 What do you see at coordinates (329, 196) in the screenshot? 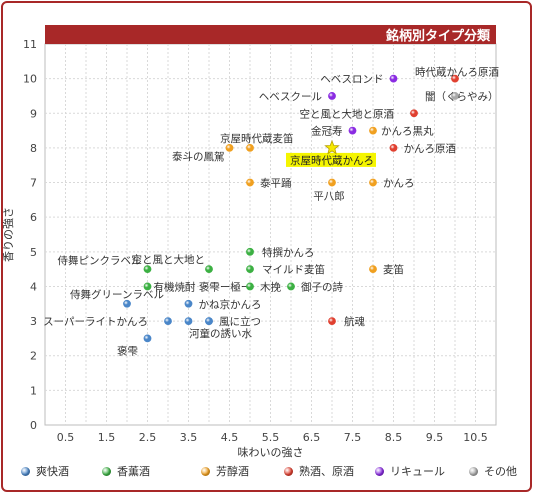
I see `point-label: 平八郎` at bounding box center [329, 196].